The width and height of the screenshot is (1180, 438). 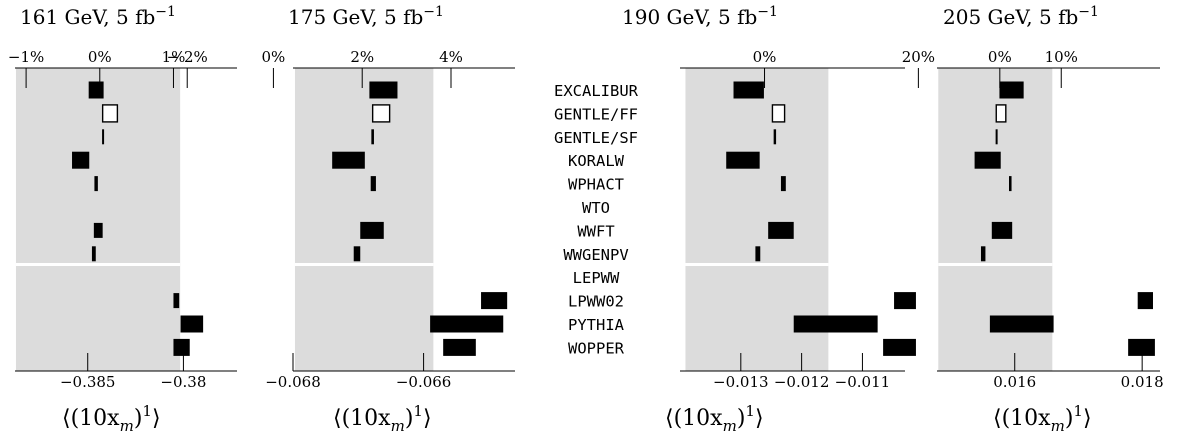 I want to click on bottom-tick-label: −0.011, so click(x=863, y=382).